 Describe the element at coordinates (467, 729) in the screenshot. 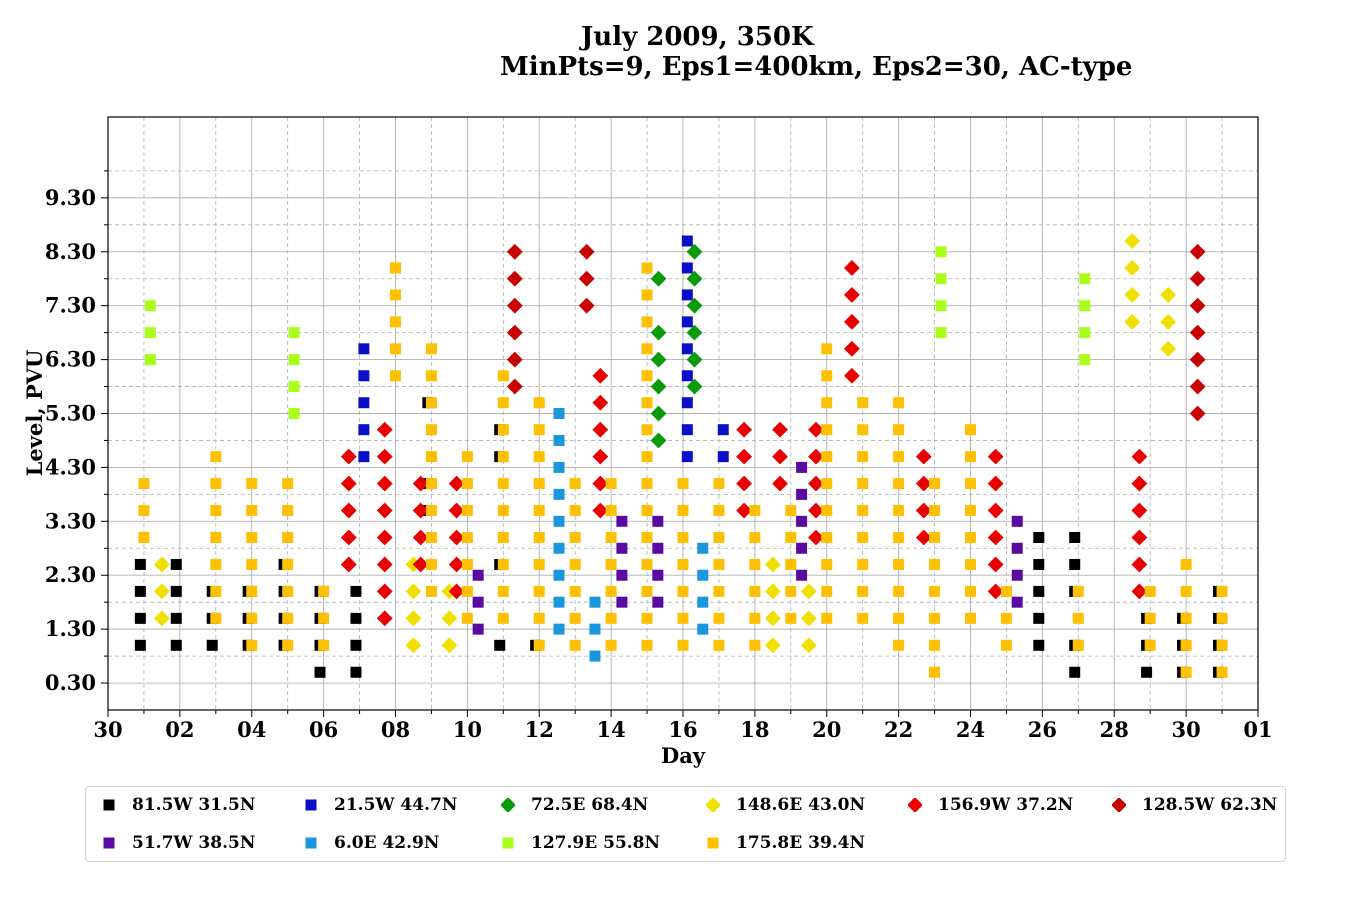

I see `x-tick-label: 10` at that location.